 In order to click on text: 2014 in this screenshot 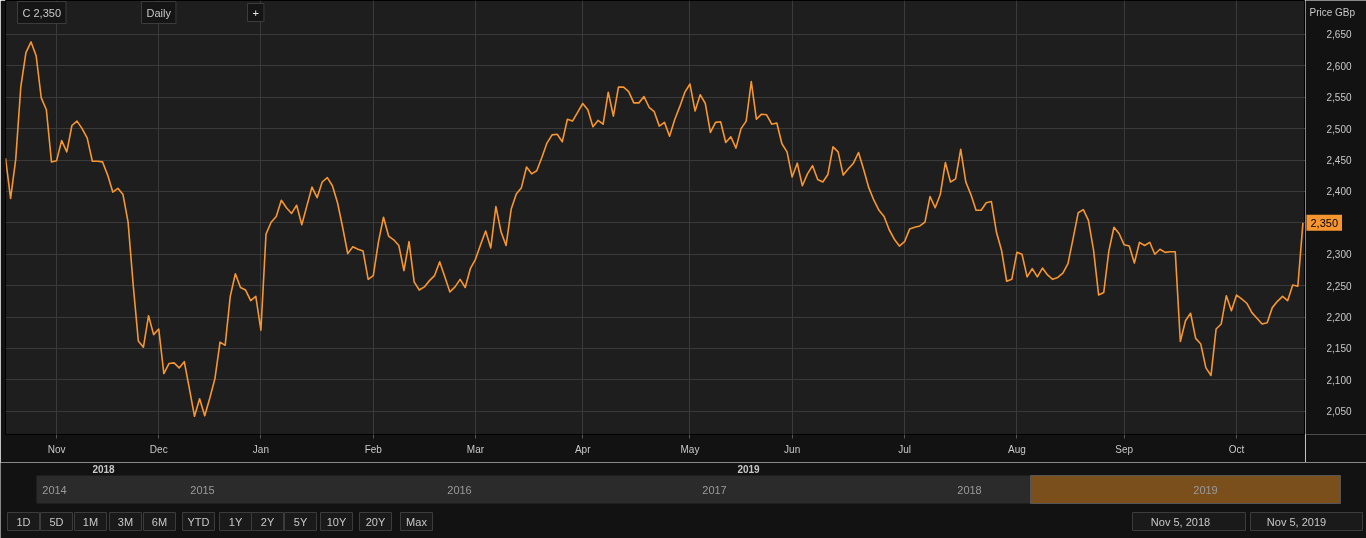, I will do `click(54, 489)`.